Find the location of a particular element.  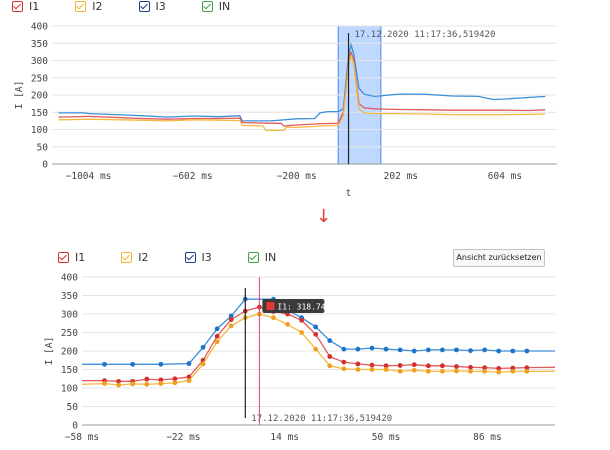

legend-bottom: I1 I2 I3 IN is located at coordinates (185, 257).